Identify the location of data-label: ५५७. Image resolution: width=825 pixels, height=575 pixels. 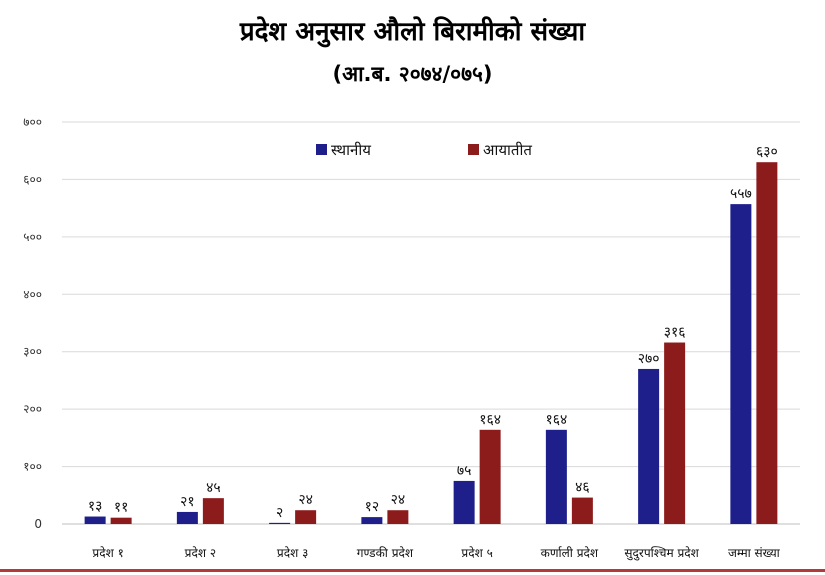
(741, 194).